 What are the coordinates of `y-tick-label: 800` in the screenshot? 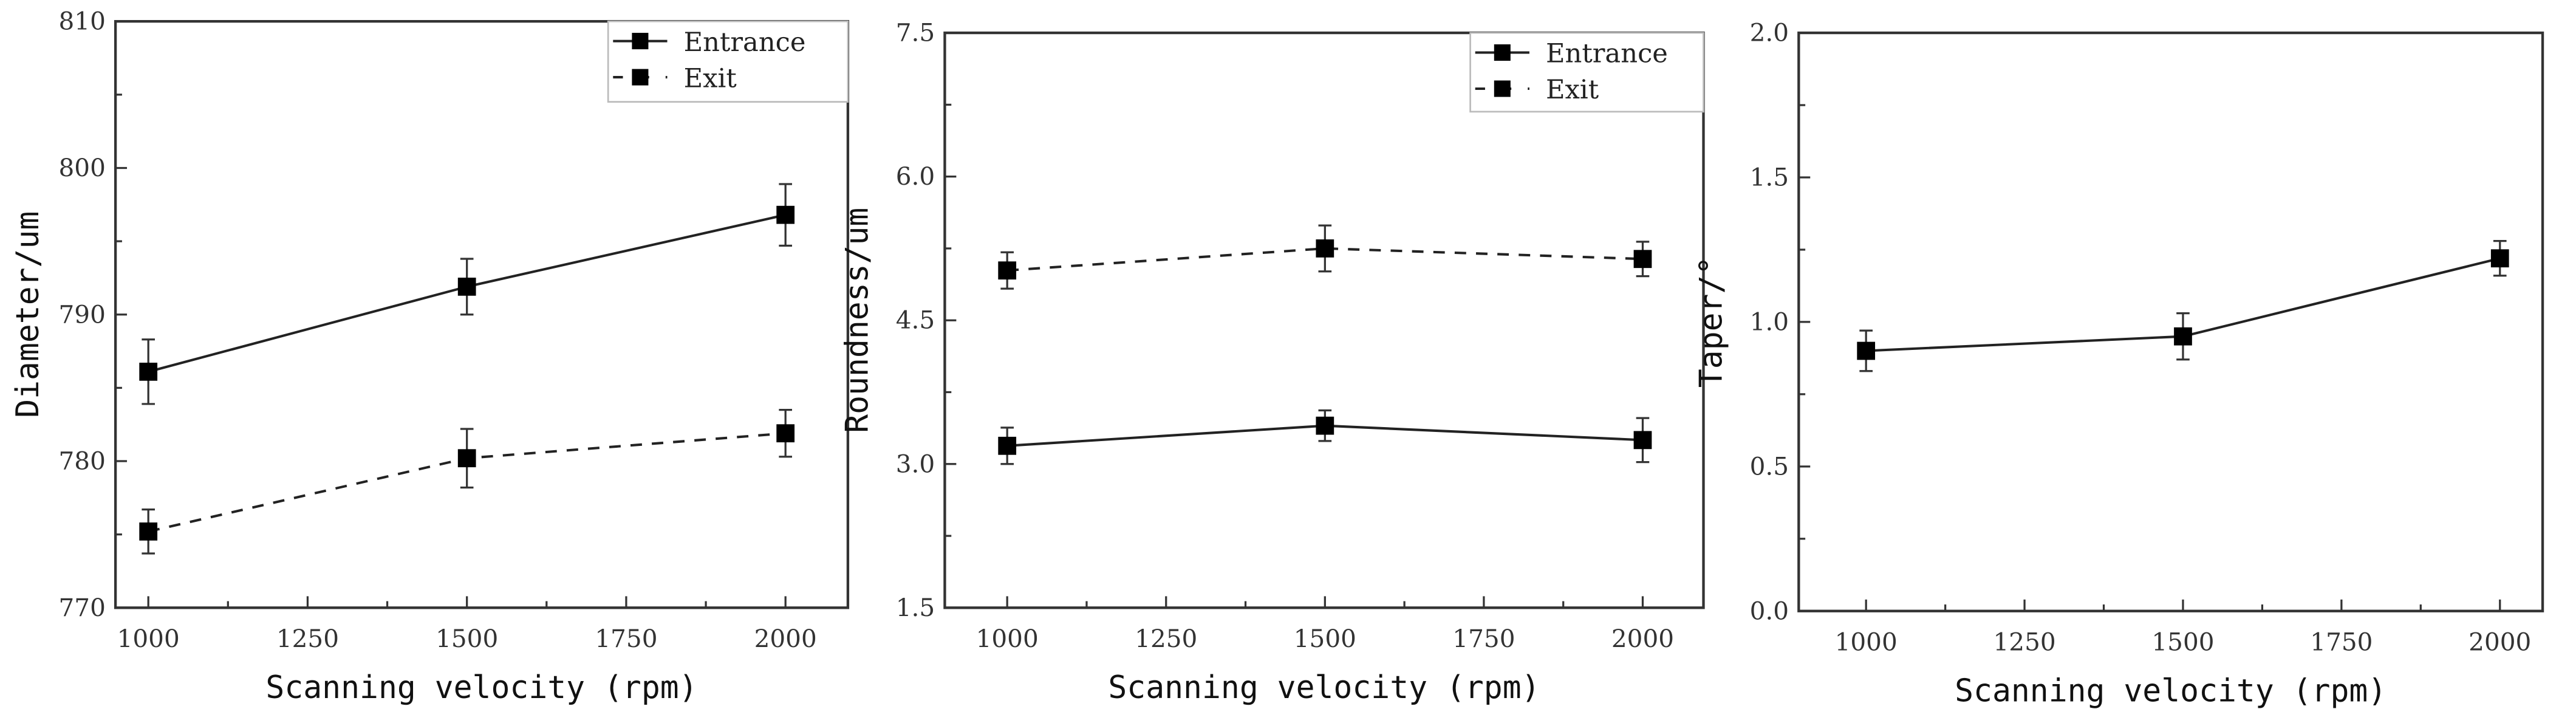 It's located at (81, 168).